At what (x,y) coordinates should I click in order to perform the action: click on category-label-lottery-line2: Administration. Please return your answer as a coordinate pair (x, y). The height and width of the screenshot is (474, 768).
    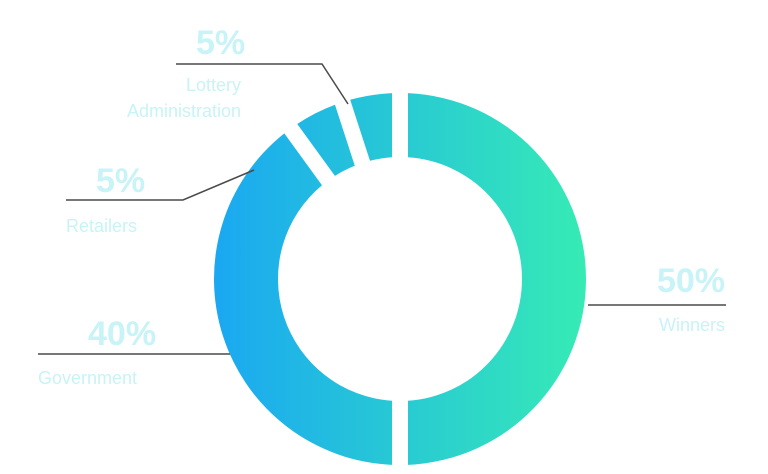
    Looking at the image, I should click on (184, 111).